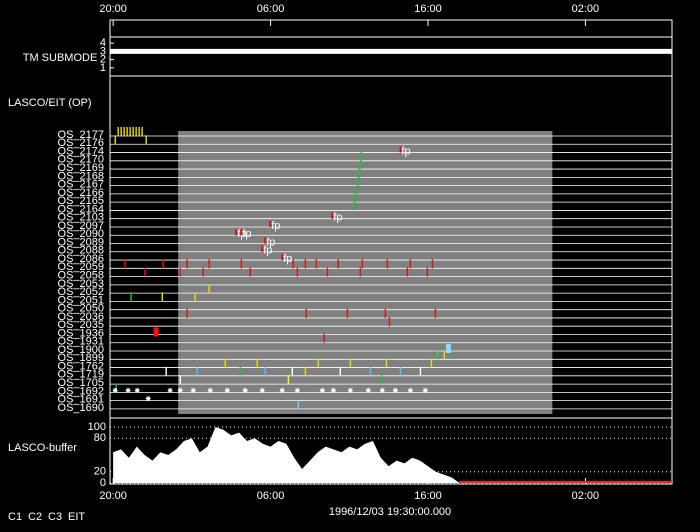  What do you see at coordinates (42, 448) in the screenshot?
I see `buffer-label: LASCO-buffer` at bounding box center [42, 448].